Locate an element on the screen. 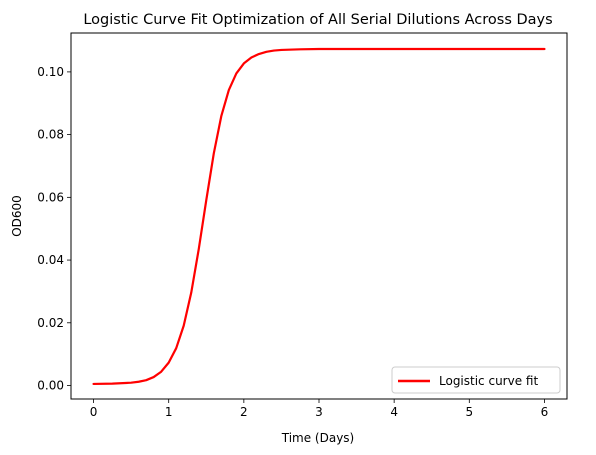 The width and height of the screenshot is (596, 455). legend: Logistic curve fit is located at coordinates (476, 380).